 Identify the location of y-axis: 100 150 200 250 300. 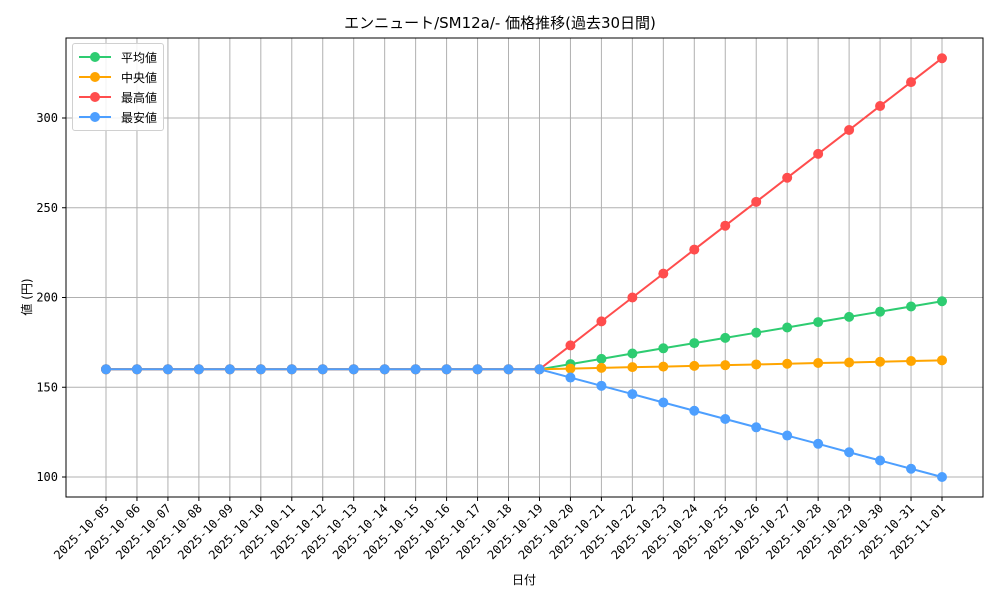
(51, 297).